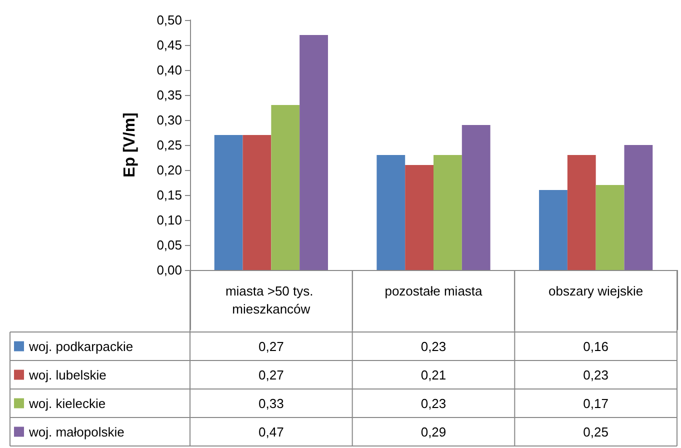 Image resolution: width=681 pixels, height=448 pixels. I want to click on data-label: 0,33, so click(271, 403).